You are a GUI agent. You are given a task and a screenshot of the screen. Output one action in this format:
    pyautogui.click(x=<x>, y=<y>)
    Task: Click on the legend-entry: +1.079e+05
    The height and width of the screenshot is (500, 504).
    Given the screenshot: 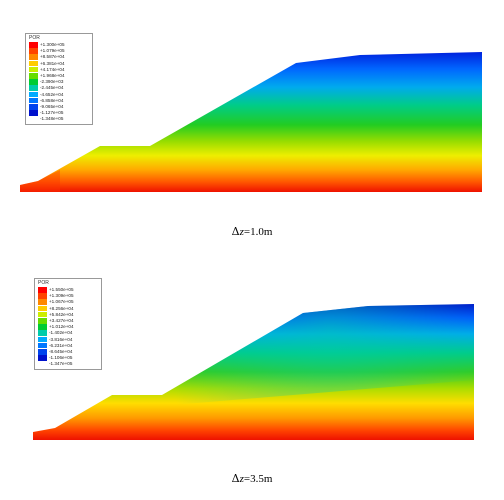 What is the action you would take?
    pyautogui.click(x=47, y=51)
    